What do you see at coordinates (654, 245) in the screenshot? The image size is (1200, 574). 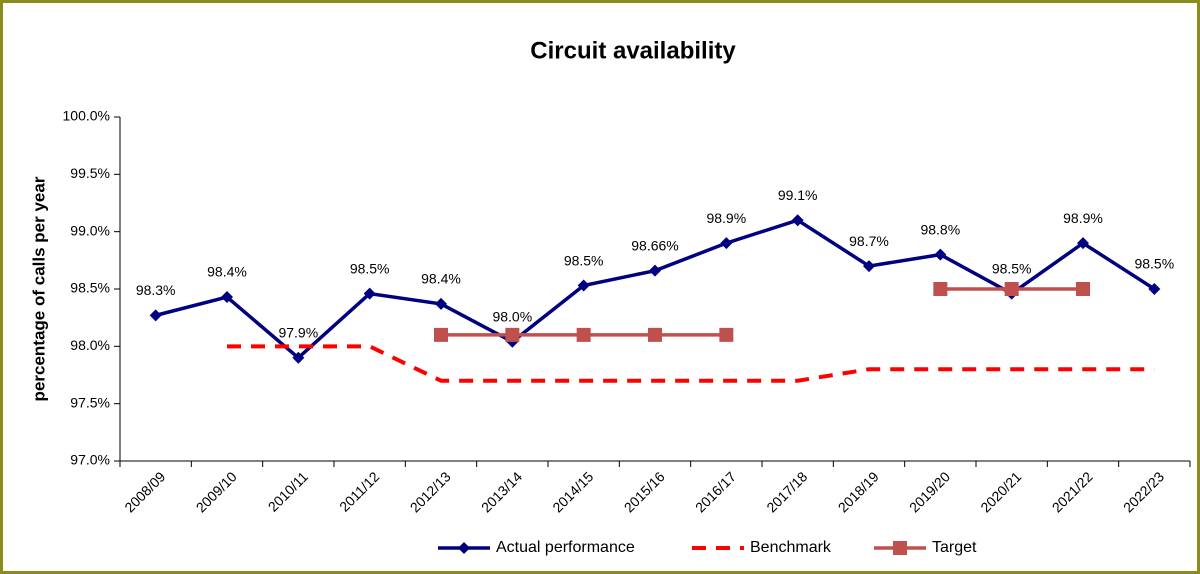 I see `data-label: 98.66%` at bounding box center [654, 245].